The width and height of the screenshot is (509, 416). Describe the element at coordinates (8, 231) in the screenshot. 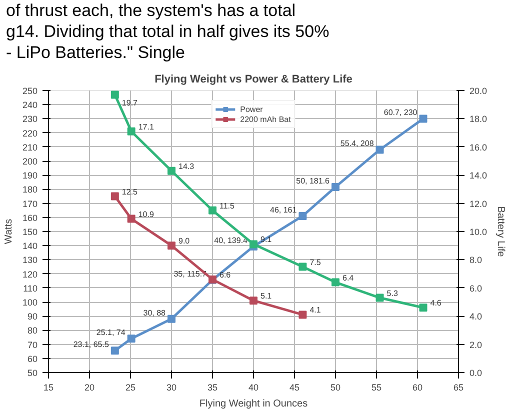

I see `y-axis-title: Watts` at that location.